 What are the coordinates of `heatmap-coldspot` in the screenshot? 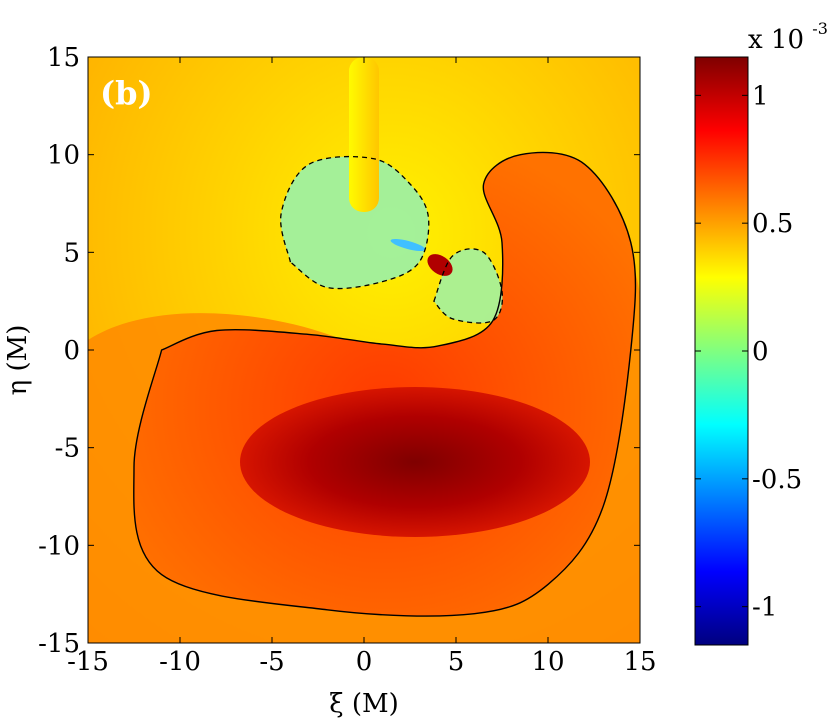 It's located at (408, 245).